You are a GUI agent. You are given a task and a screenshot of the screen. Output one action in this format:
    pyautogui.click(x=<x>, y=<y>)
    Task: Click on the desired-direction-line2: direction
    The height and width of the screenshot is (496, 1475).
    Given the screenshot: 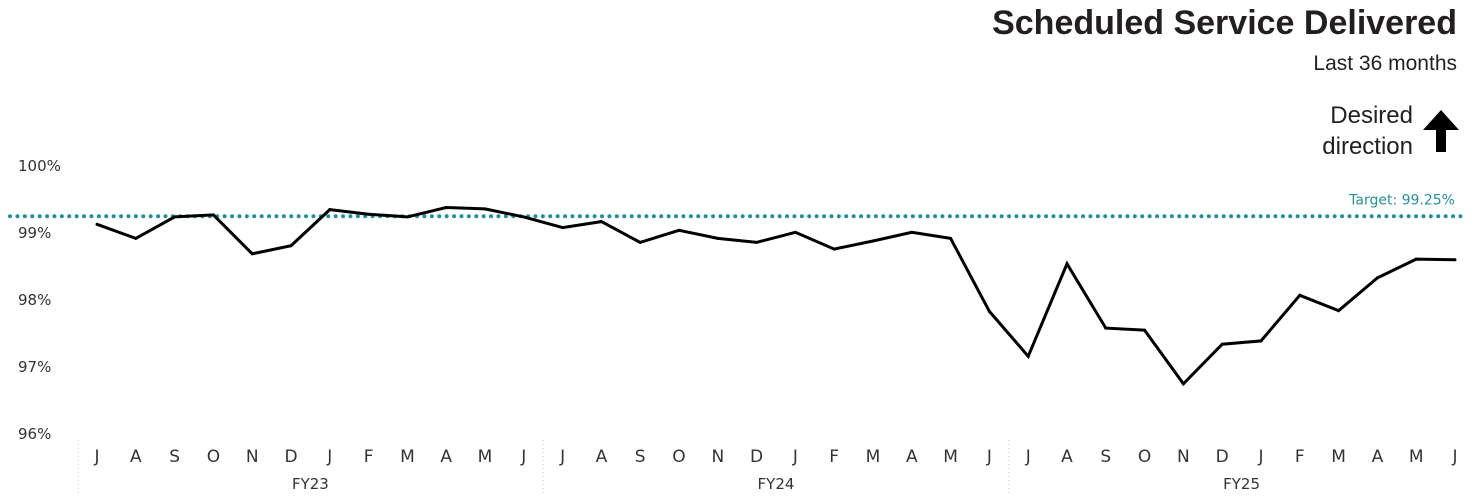 What is the action you would take?
    pyautogui.click(x=1367, y=146)
    